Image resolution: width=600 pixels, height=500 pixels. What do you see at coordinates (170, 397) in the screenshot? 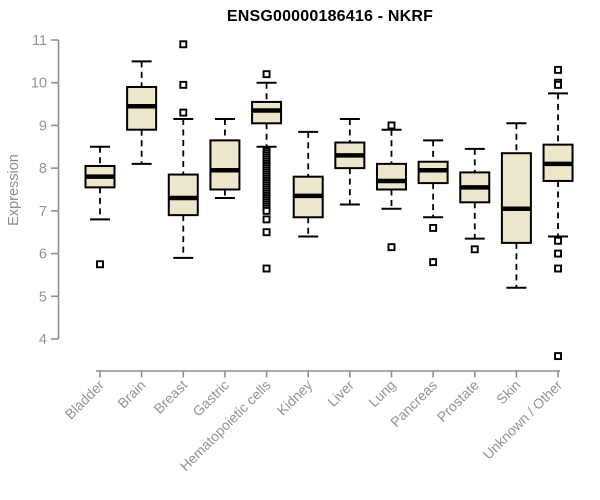
I see `x-tick-label: Breast` at bounding box center [170, 397].